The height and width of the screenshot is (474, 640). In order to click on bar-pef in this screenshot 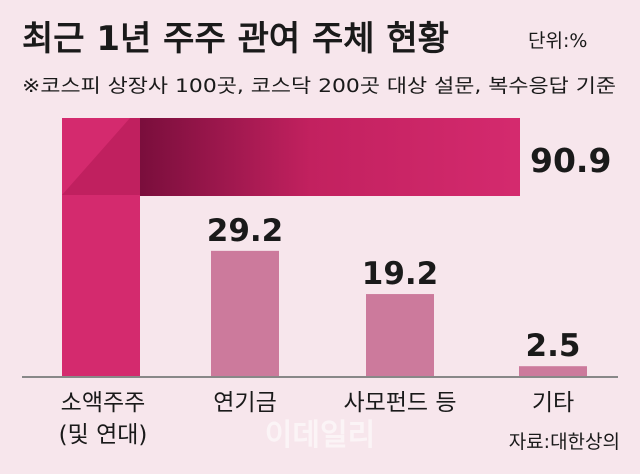, I will do `click(400, 335)`.